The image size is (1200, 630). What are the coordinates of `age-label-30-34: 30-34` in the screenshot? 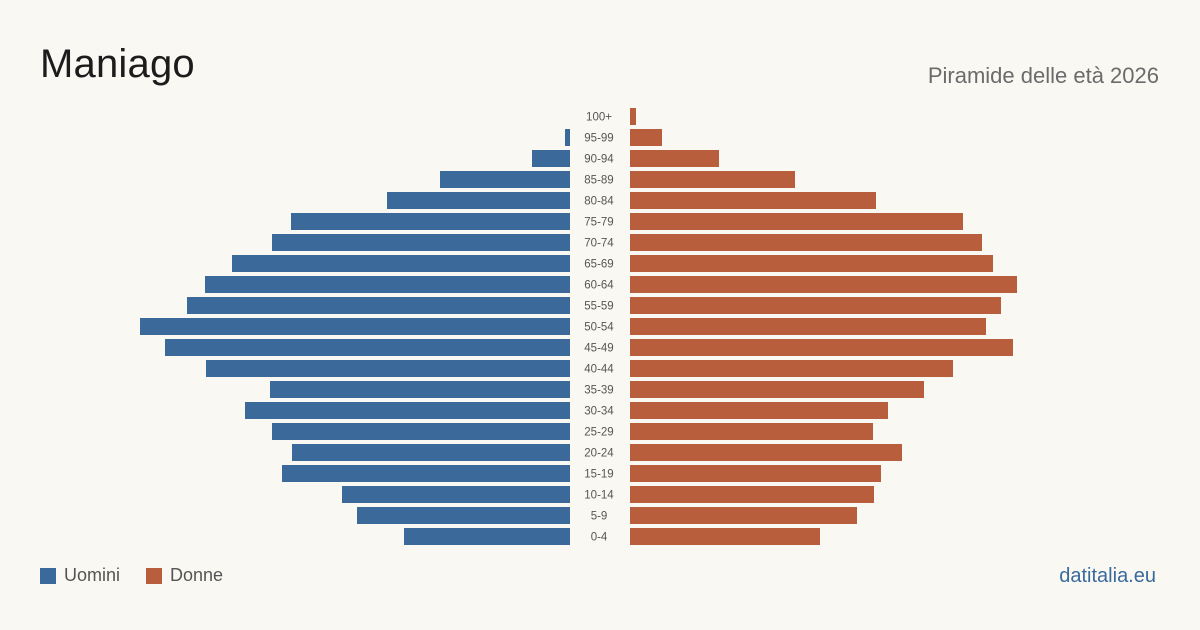 It's located at (599, 412).